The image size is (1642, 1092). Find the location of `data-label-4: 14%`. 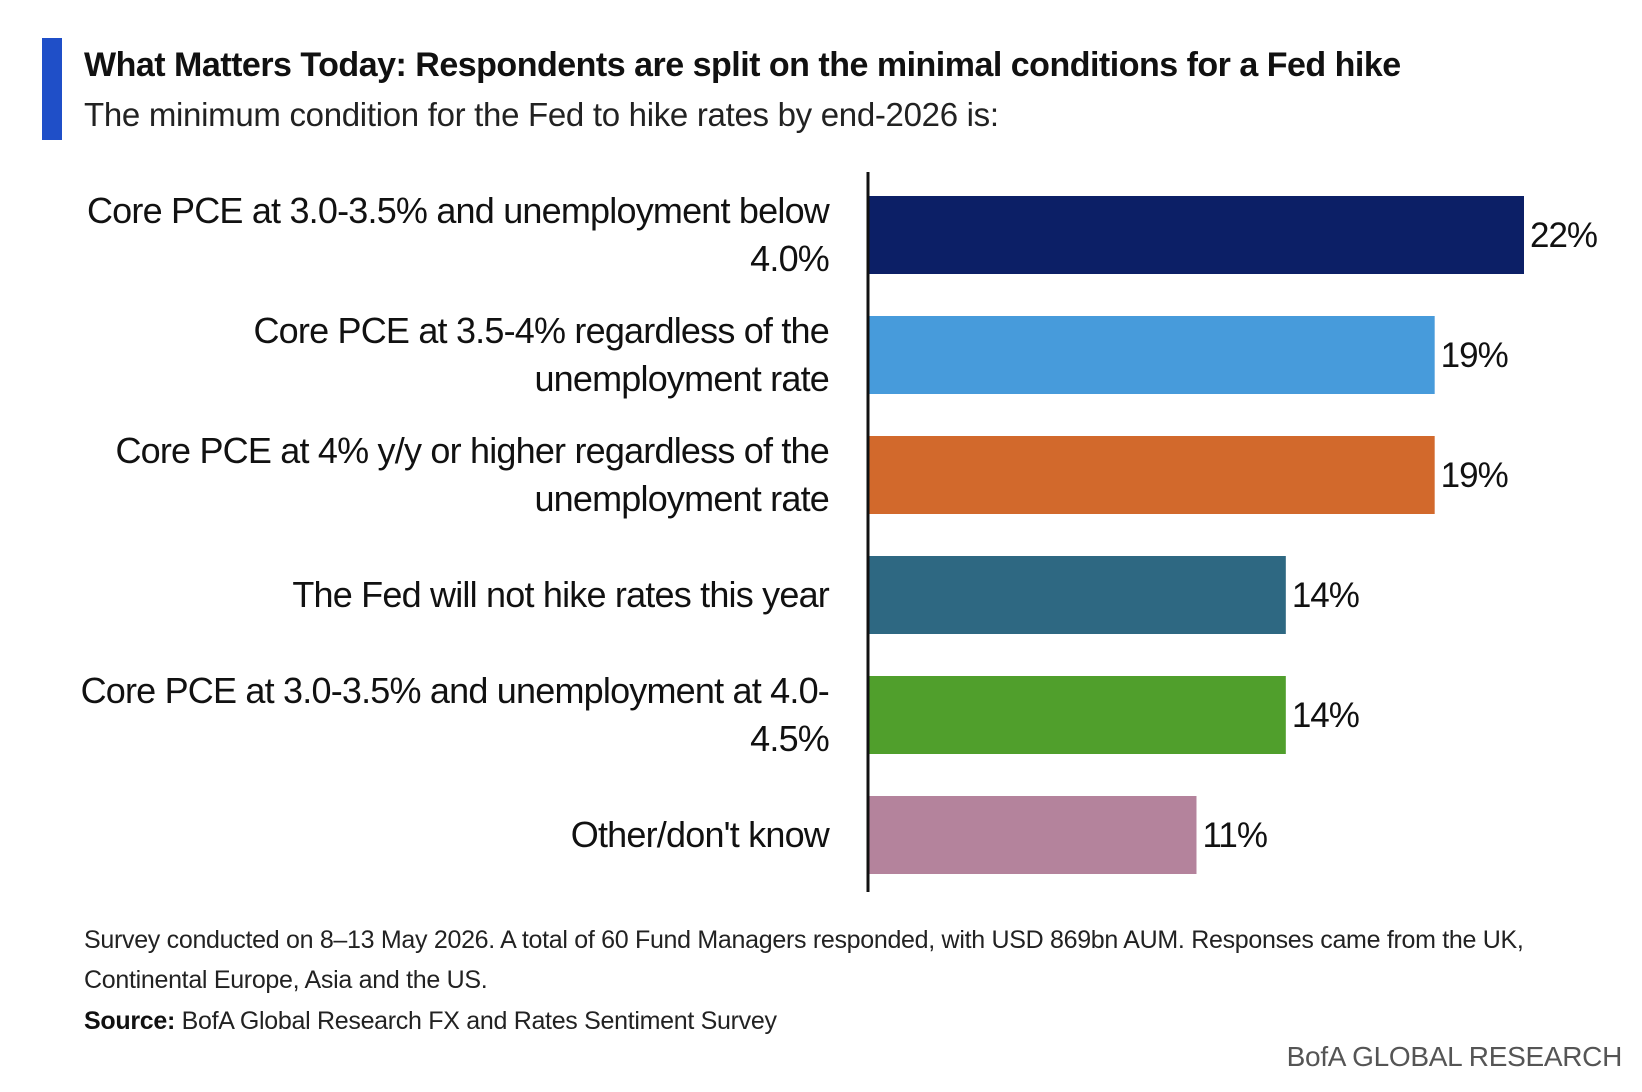

data-label-4: 14% is located at coordinates (1325, 595).